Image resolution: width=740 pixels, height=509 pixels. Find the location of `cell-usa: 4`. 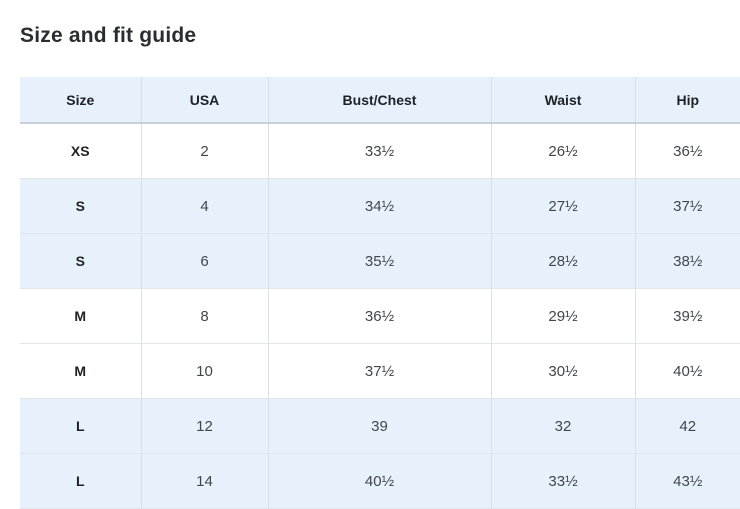

cell-usa: 4 is located at coordinates (205, 206).